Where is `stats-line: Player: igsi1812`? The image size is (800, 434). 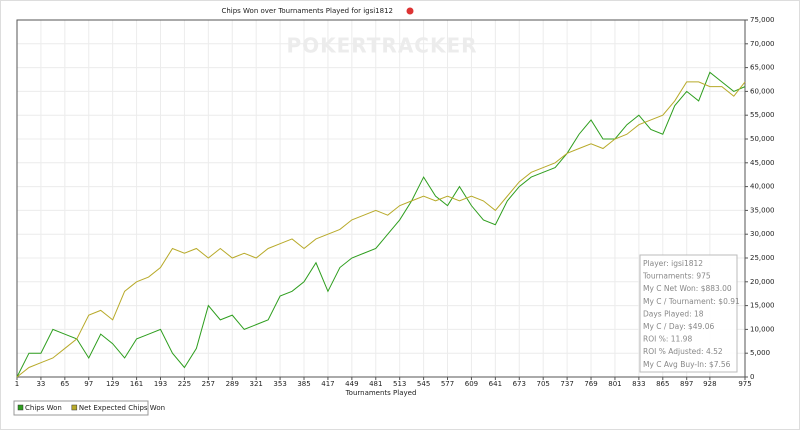
stats-line: Player: igsi1812 is located at coordinates (673, 263).